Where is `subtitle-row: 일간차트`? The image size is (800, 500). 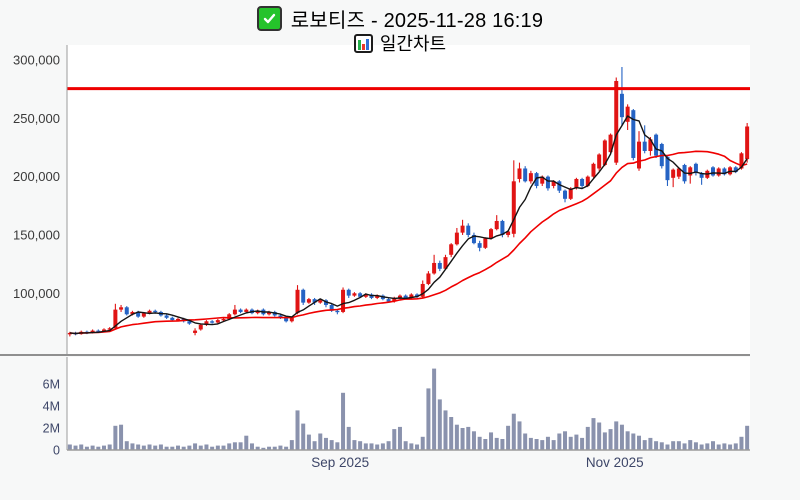 subtitle-row: 일간차트 is located at coordinates (400, 43).